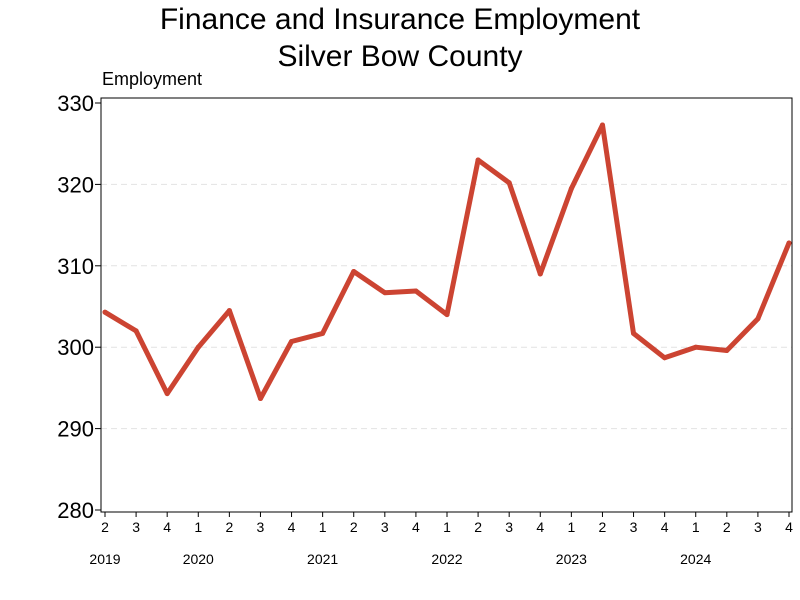 This screenshot has height=600, width=800. What do you see at coordinates (152, 79) in the screenshot?
I see `y-axis-label: Employment` at bounding box center [152, 79].